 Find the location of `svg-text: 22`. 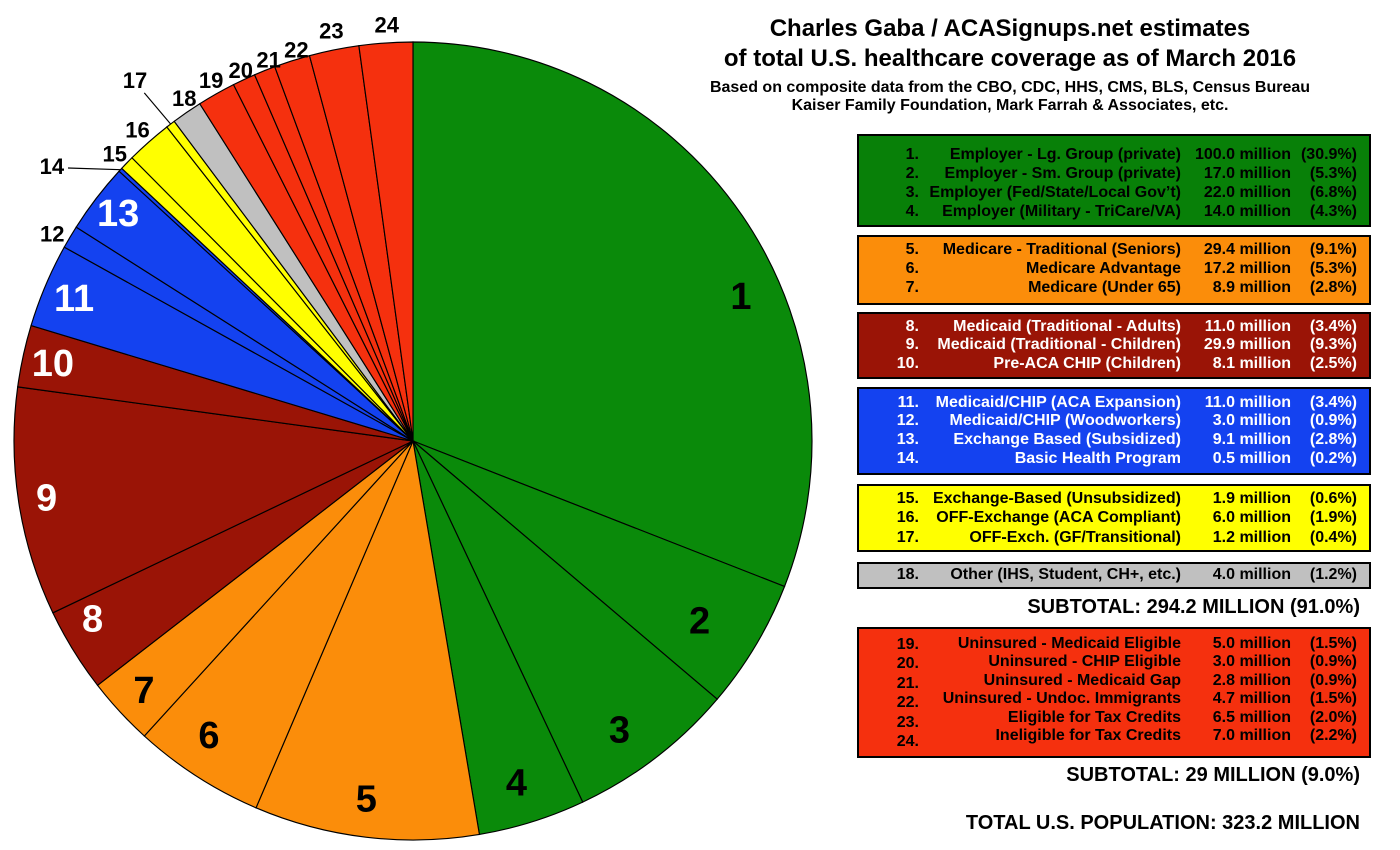

svg-text: 22 is located at coordinates (296, 50).